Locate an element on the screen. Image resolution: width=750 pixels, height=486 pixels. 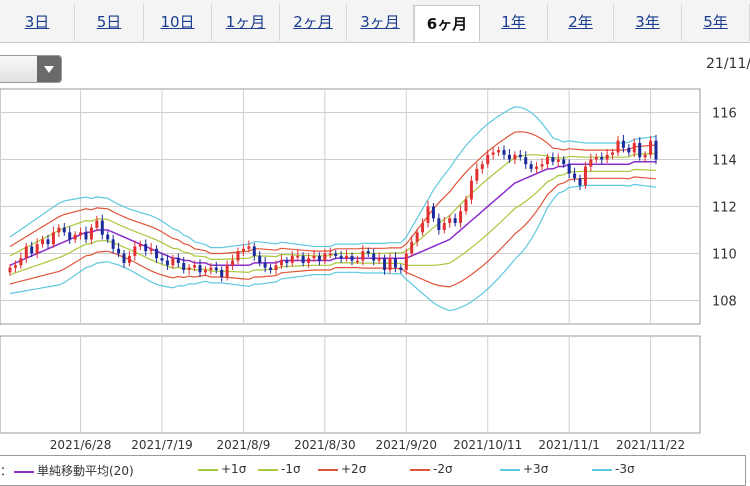
tab-1: 5日 is located at coordinates (109, 22).